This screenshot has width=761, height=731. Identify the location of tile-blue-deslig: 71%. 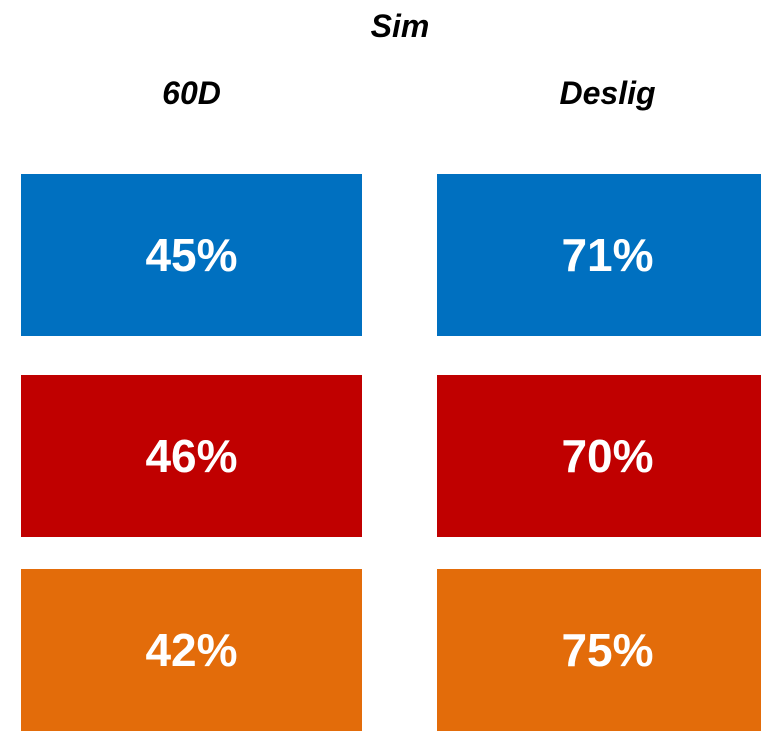
(599, 255).